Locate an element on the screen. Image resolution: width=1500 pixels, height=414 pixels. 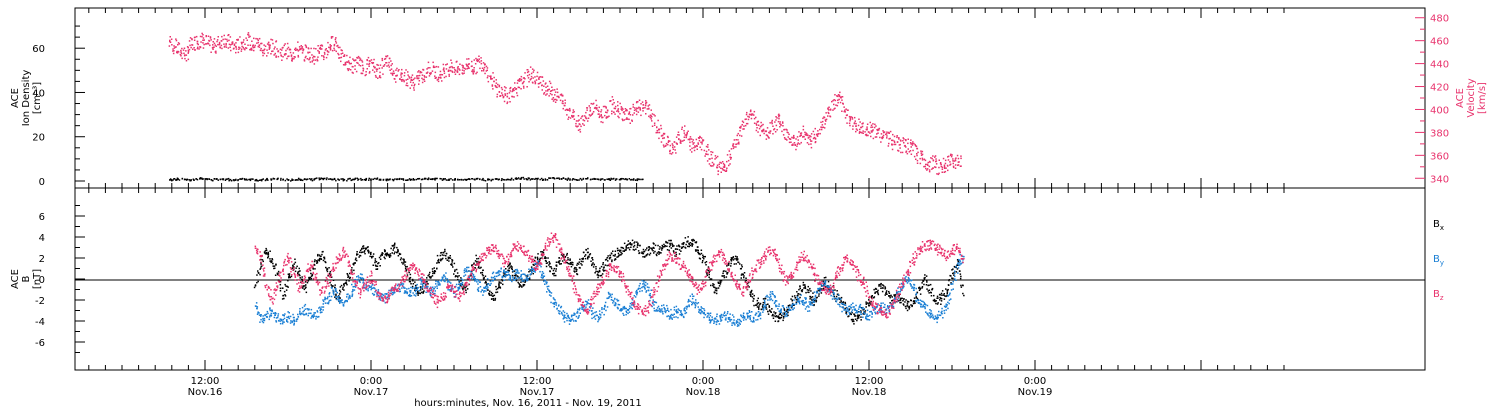
x-tick-date: Nov.18 is located at coordinates (869, 392).